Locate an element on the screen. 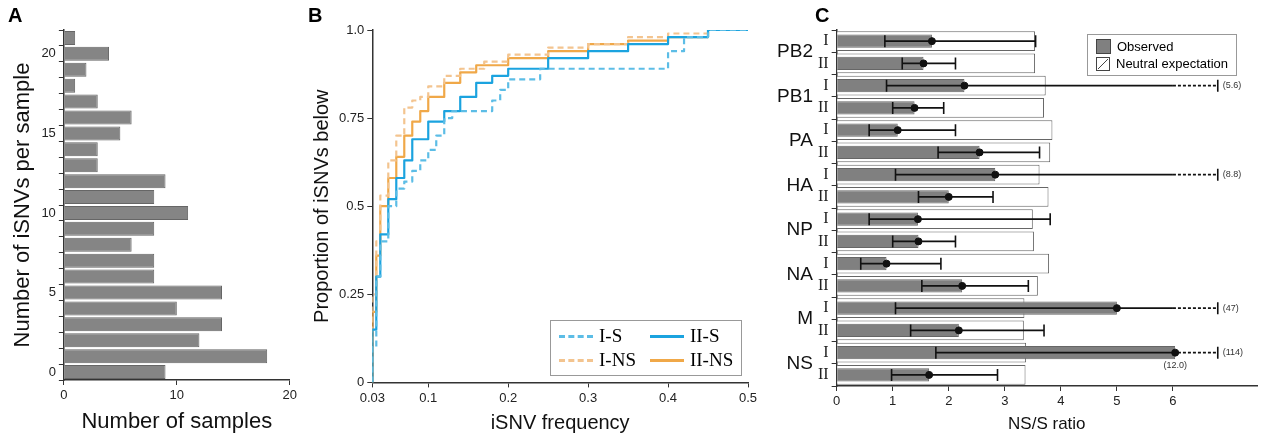 This screenshot has height=441, width=1265. x-tick-label: 0.5 is located at coordinates (748, 397).